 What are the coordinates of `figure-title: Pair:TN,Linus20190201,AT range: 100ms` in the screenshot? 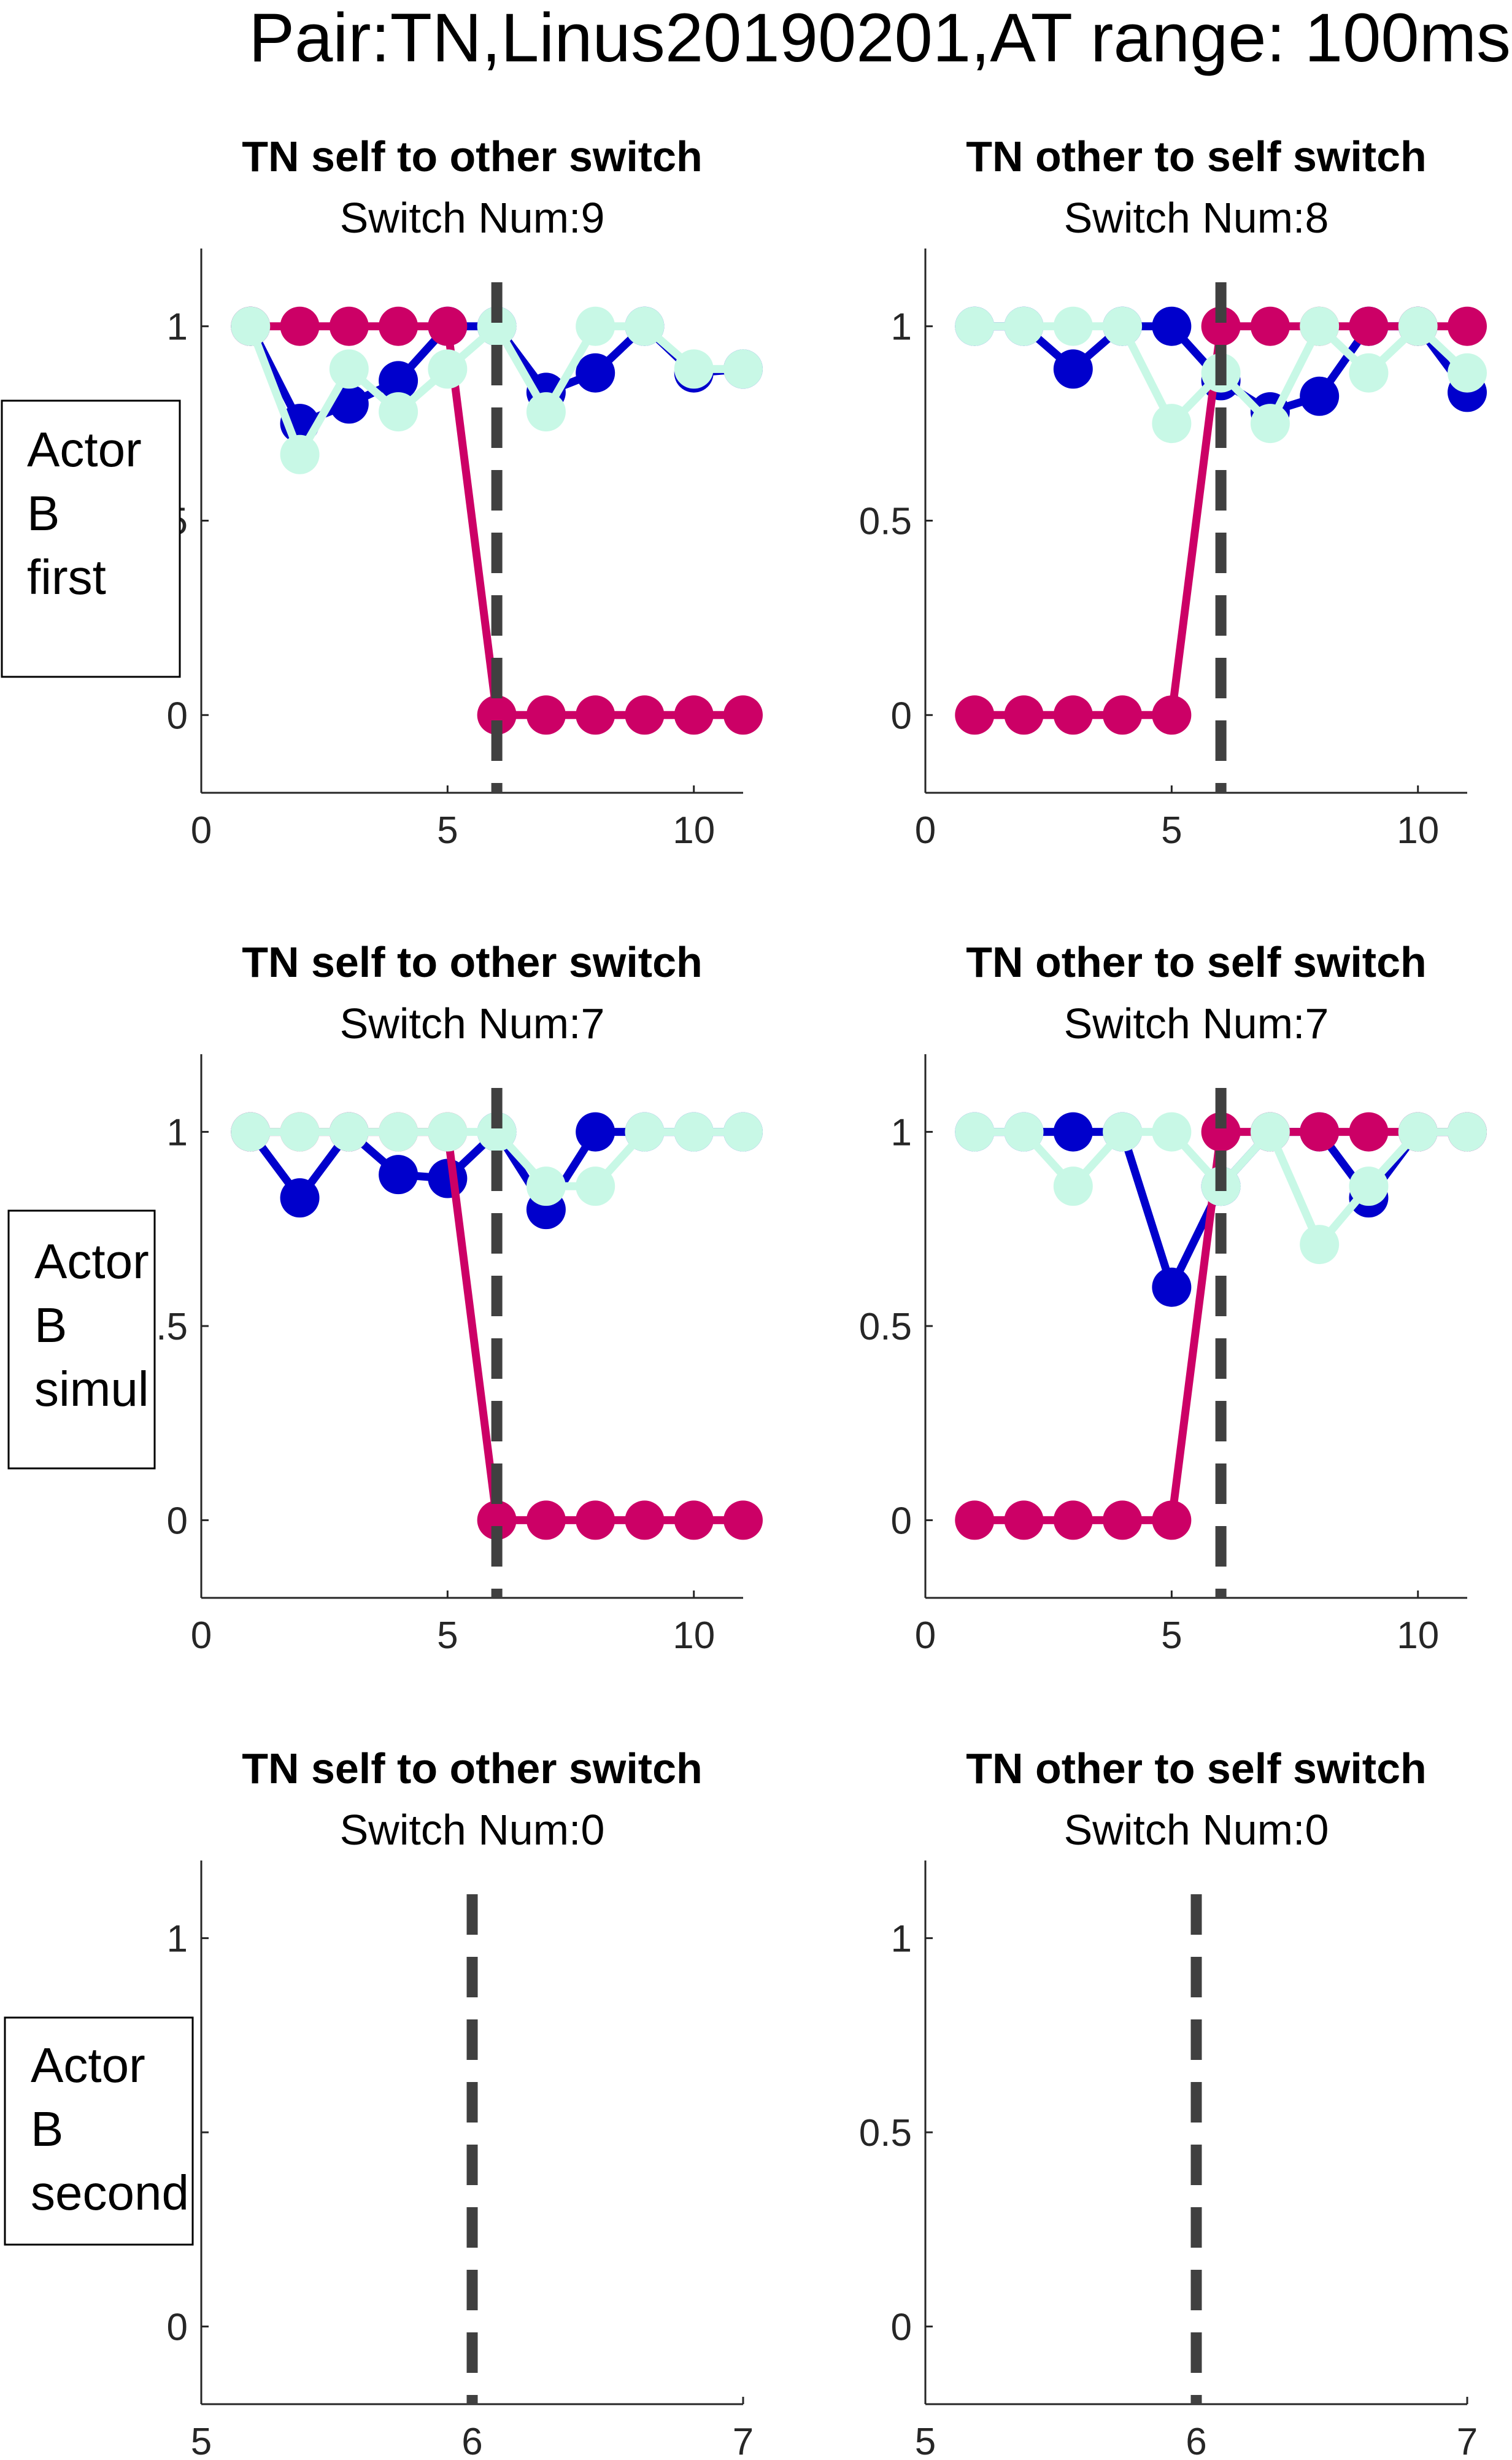 It's located at (880, 38).